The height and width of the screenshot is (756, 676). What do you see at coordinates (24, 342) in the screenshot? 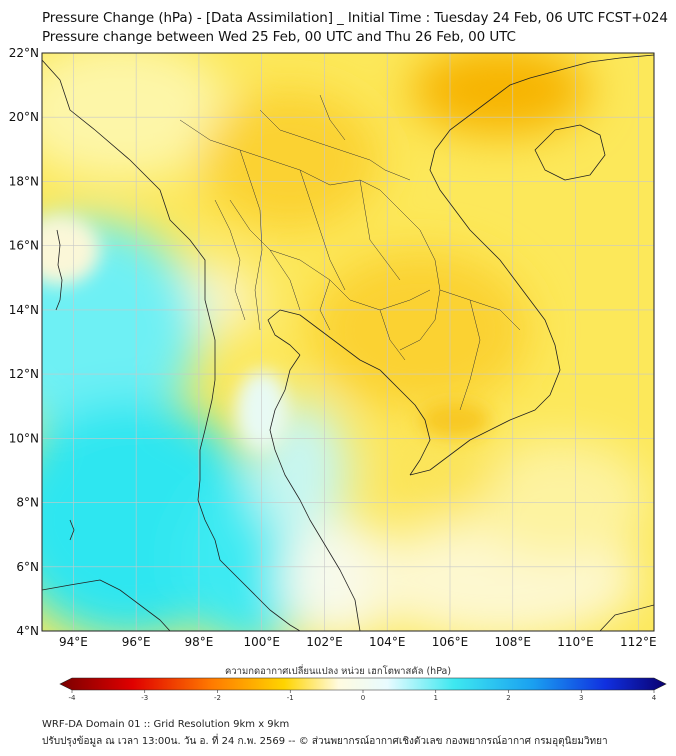
I see `latitude-labels: 22°N 20°N 18°N 16°N 14°N 12°N 10°N 8°N 6°N 4°N` at bounding box center [24, 342].